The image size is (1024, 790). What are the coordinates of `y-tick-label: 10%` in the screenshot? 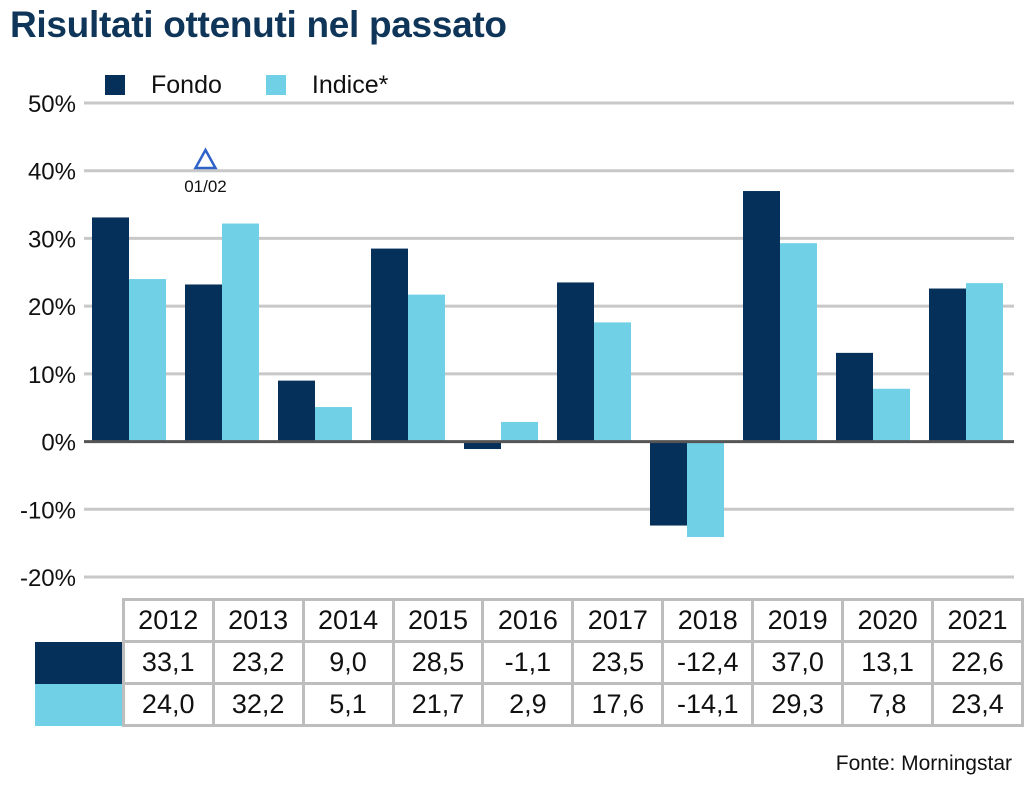 It's located at (52, 375).